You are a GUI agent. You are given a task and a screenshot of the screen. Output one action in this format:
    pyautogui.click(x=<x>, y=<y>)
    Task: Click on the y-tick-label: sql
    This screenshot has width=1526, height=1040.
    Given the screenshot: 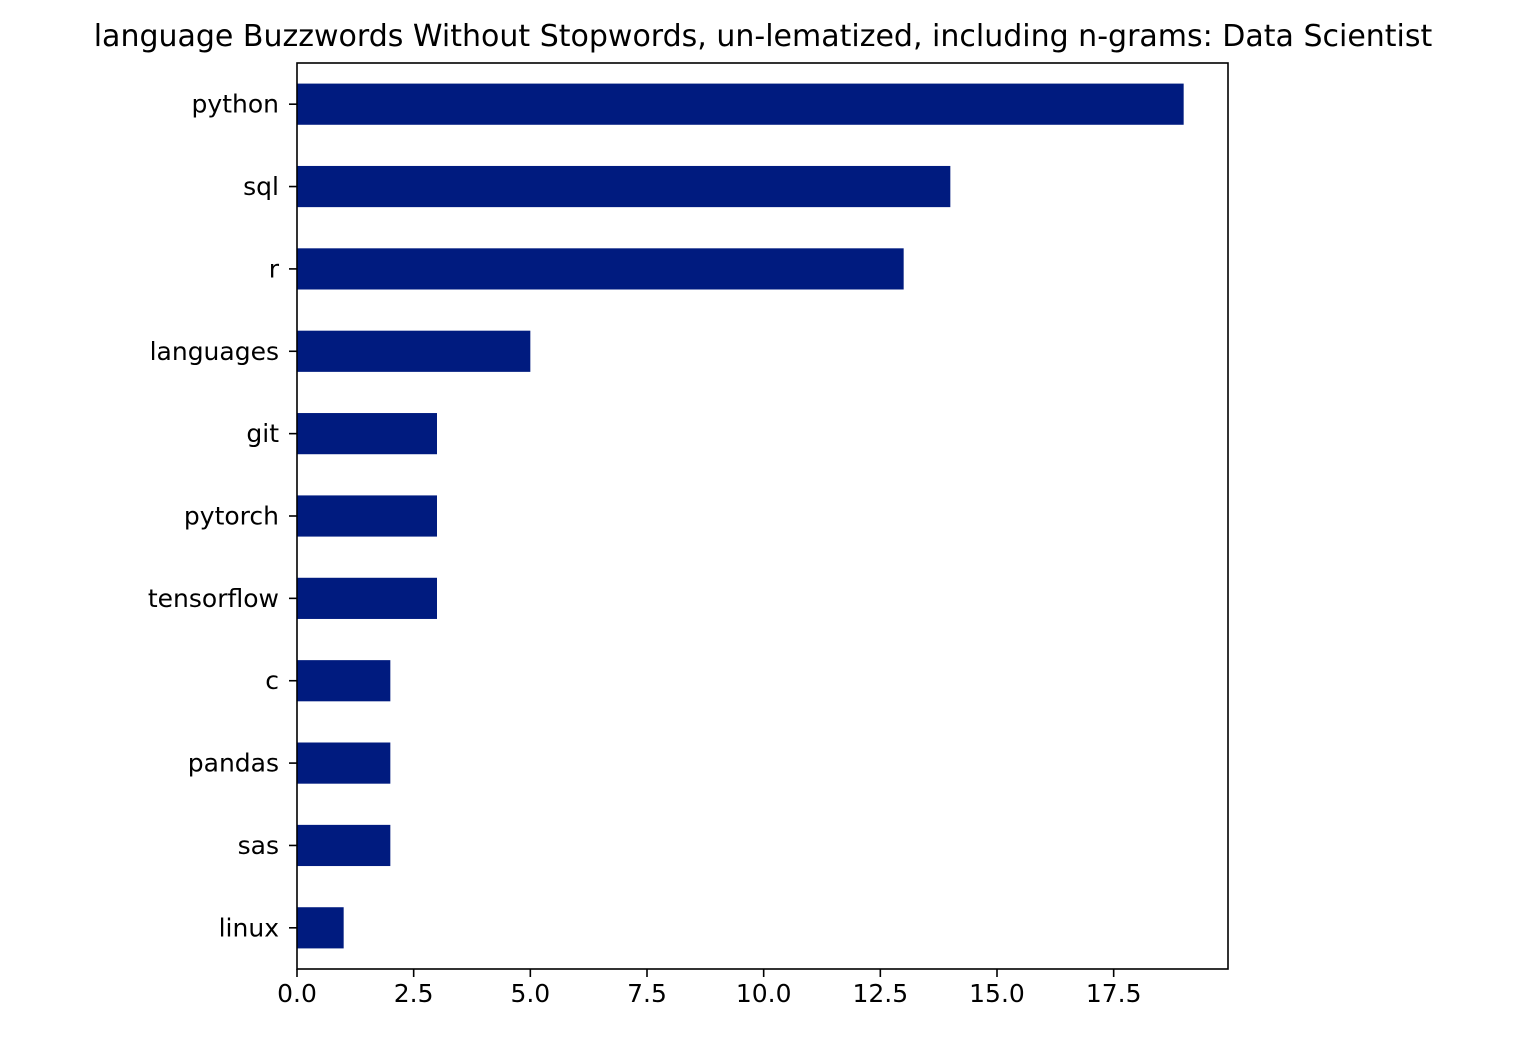 What is the action you would take?
    pyautogui.click(x=261, y=186)
    